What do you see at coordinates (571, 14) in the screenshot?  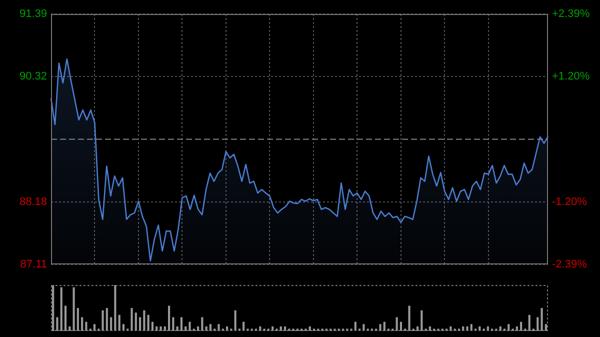 I see `y2-tick-label: +2.39%` at bounding box center [571, 14].